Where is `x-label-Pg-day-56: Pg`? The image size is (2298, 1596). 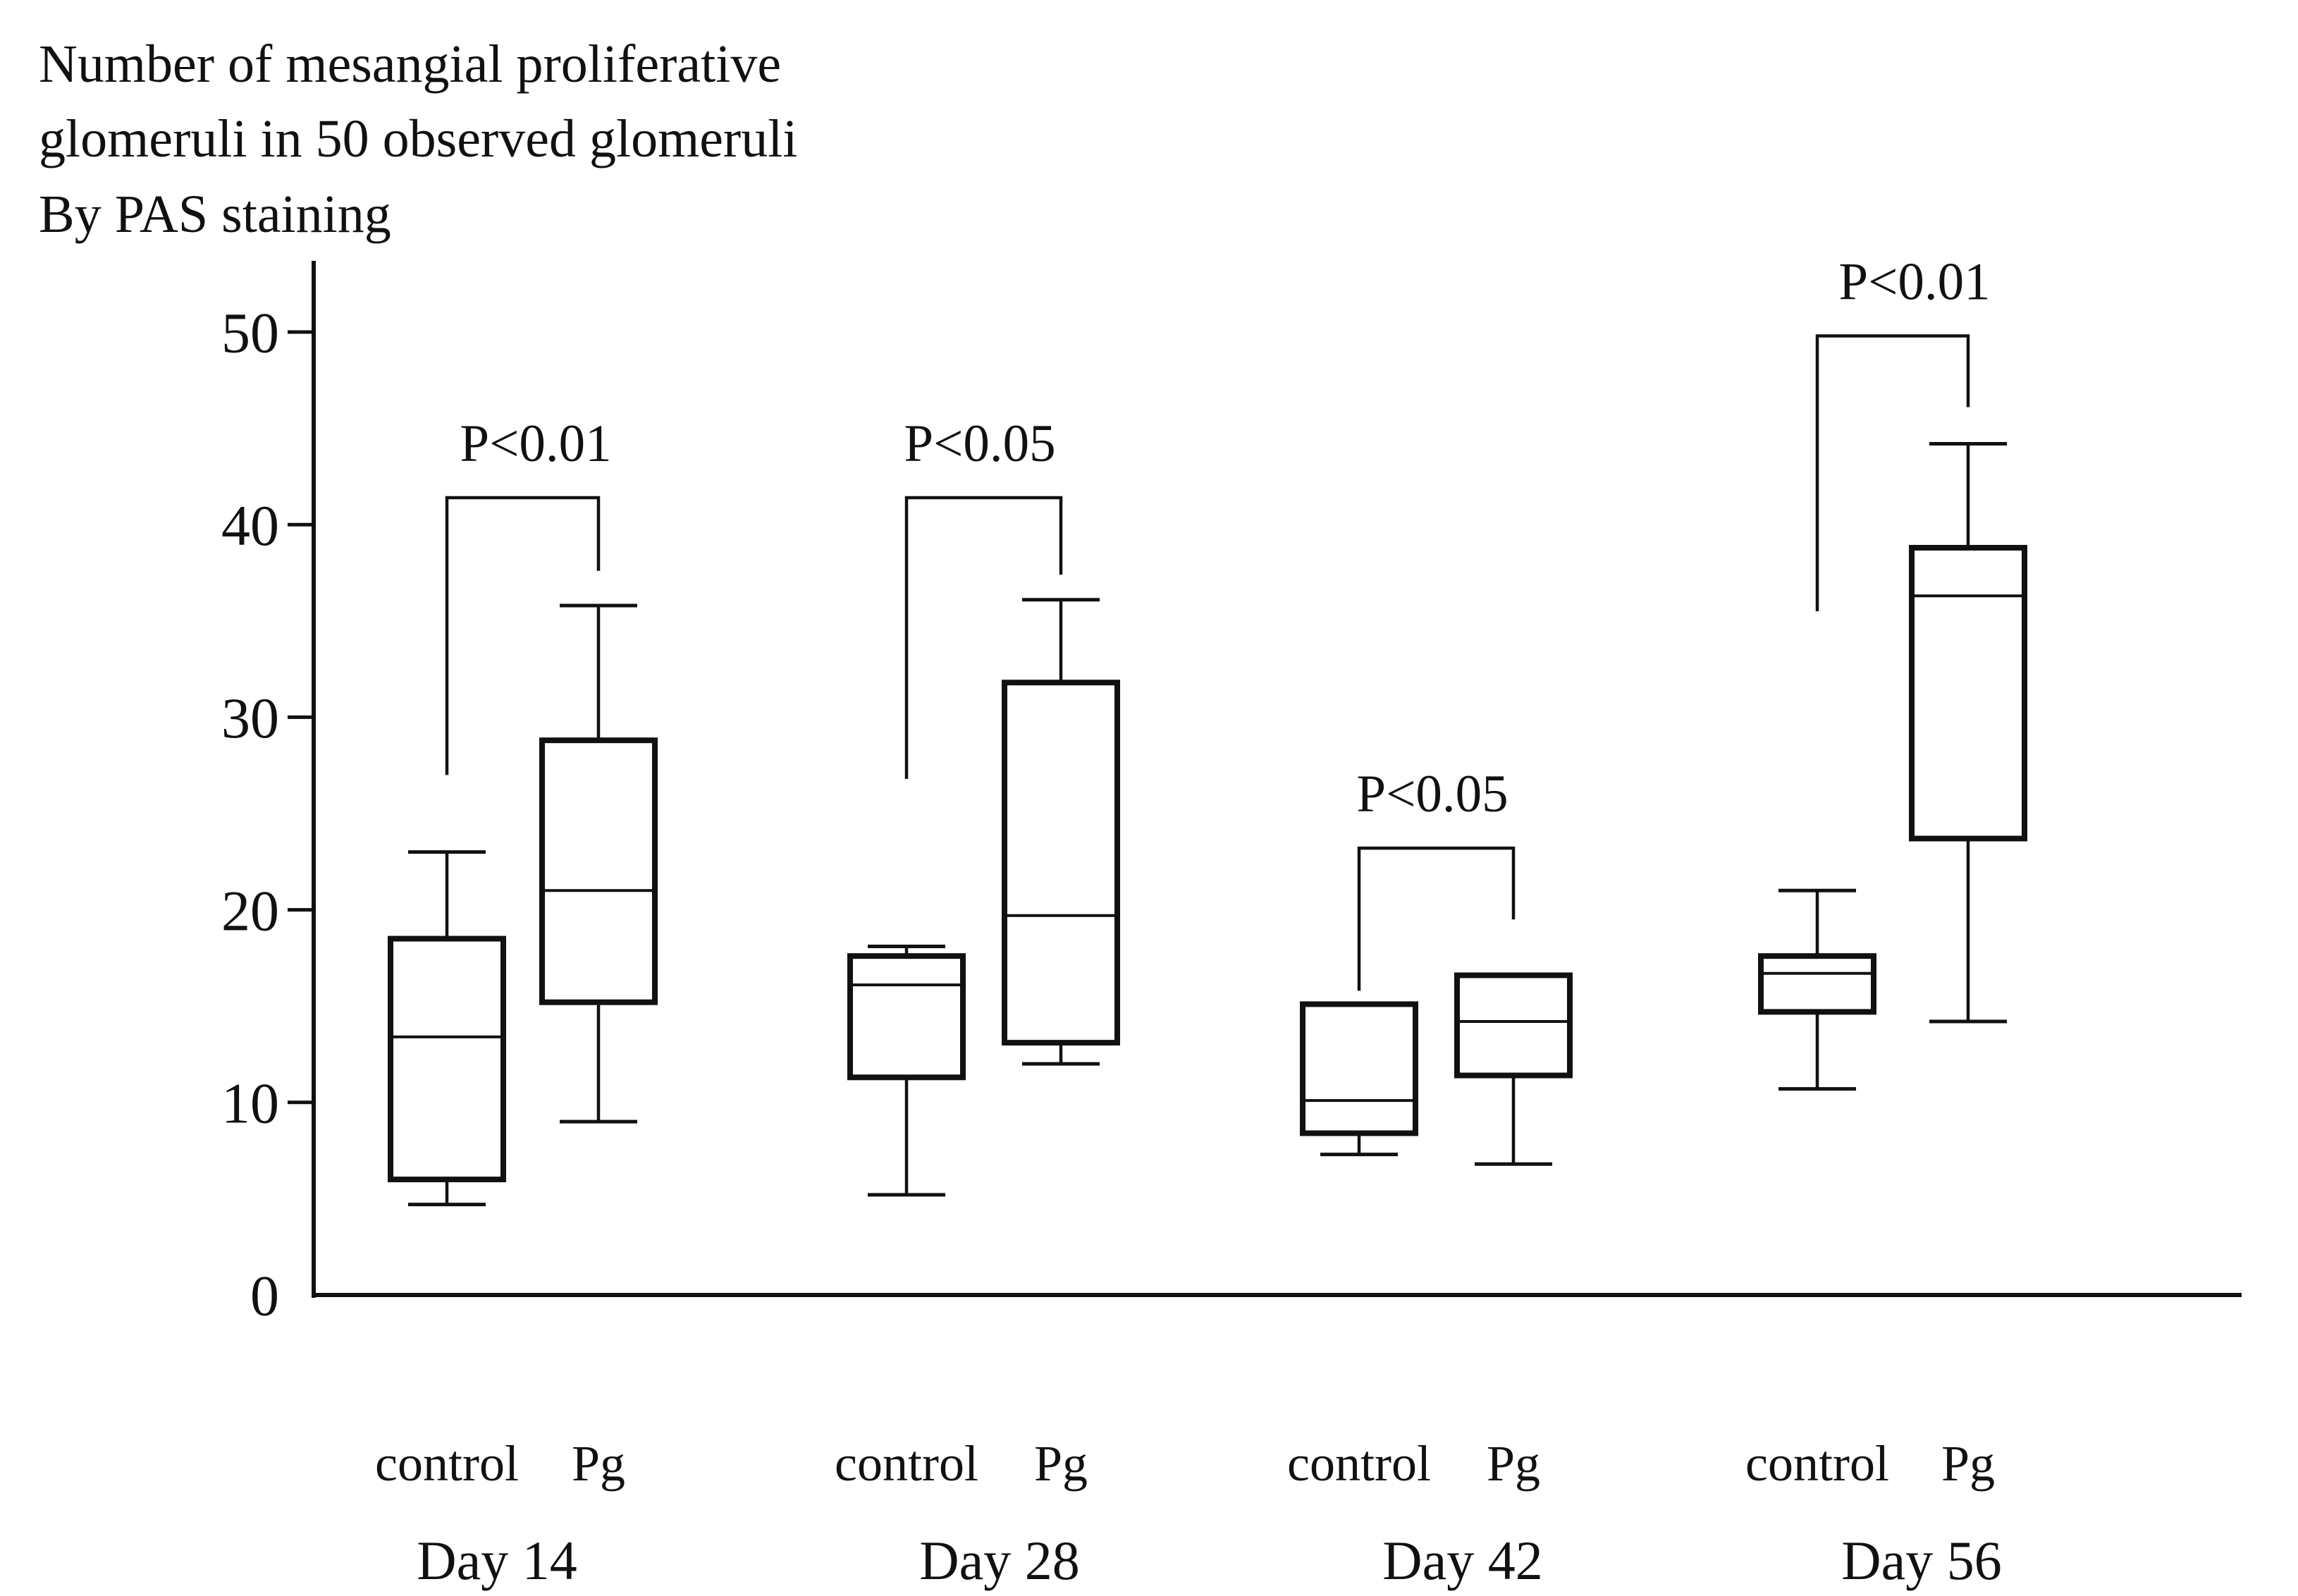 x-label-Pg-day-56: Pg is located at coordinates (1968, 1463).